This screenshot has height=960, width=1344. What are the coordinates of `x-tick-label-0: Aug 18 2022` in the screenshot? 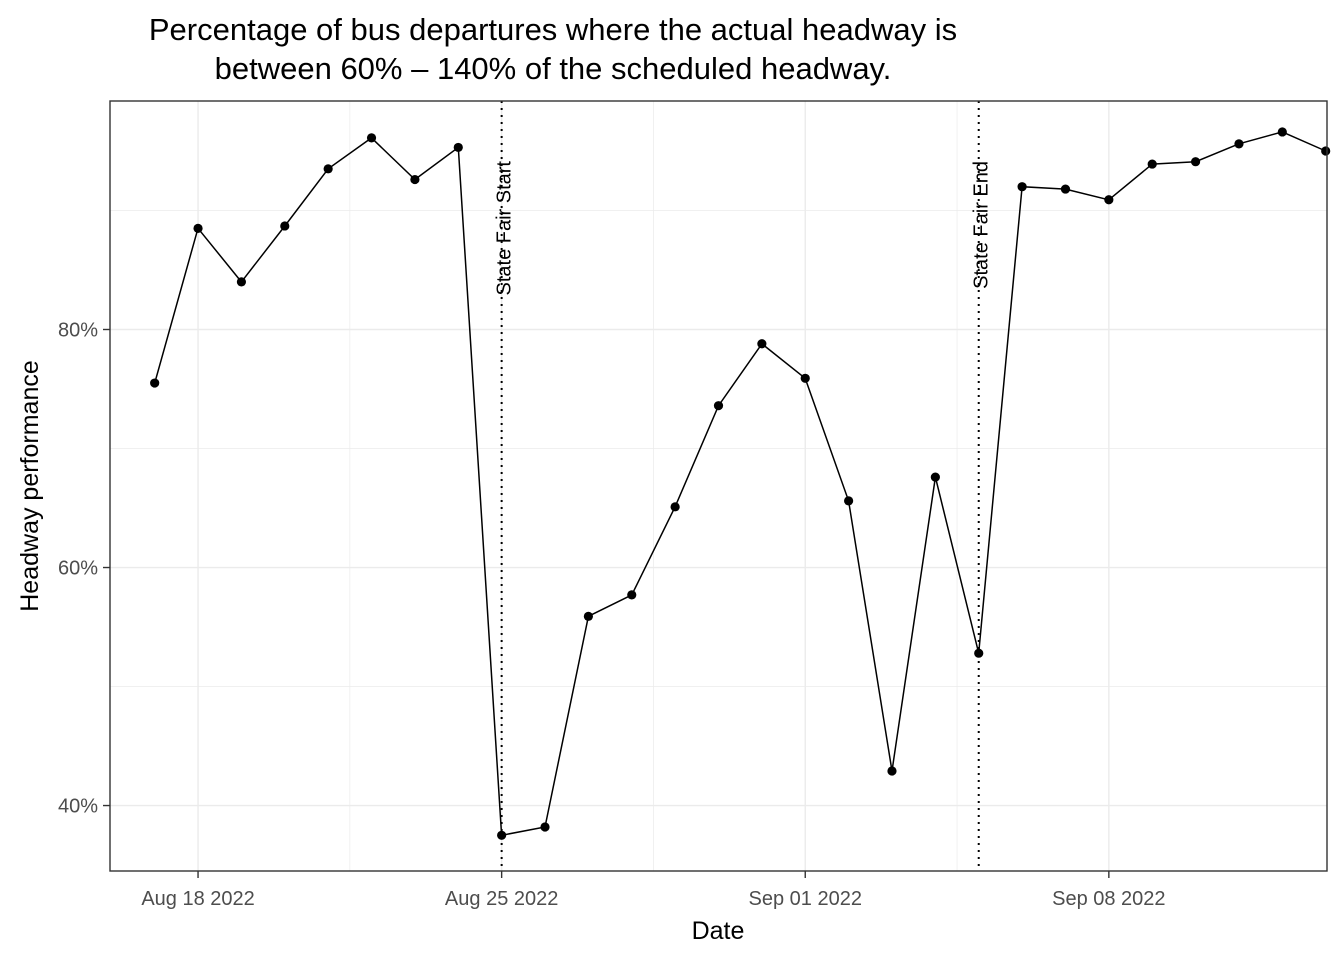 It's located at (197, 899).